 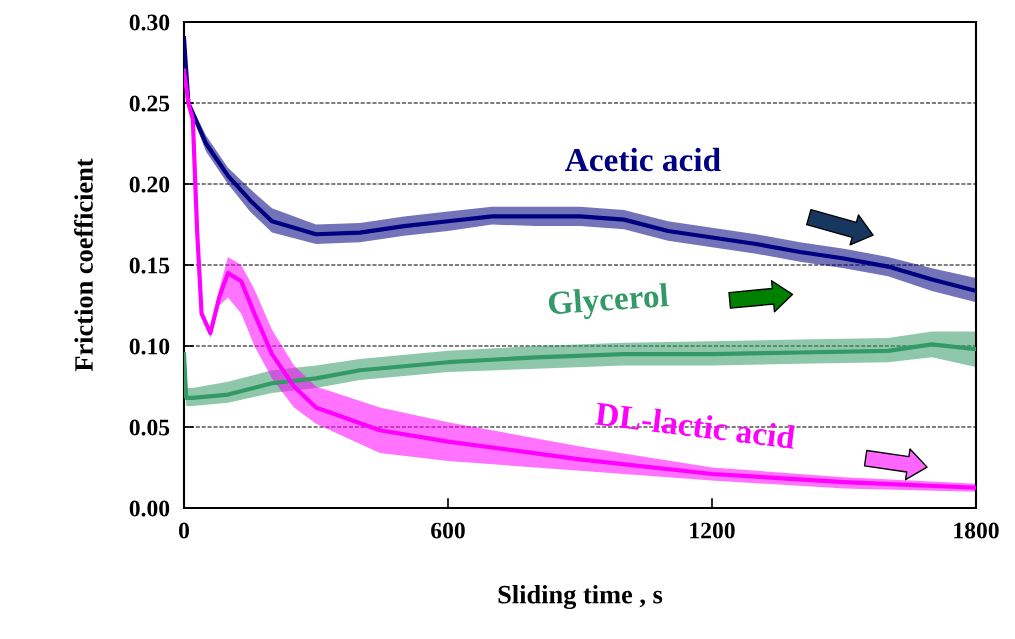 I want to click on text: DL-lactic acid, so click(x=695, y=425).